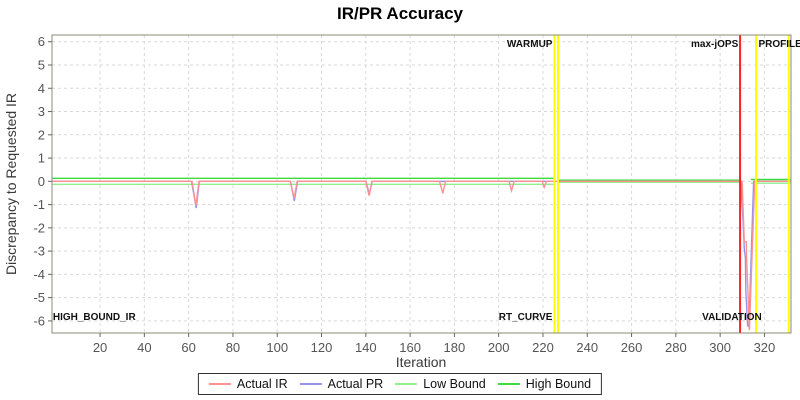 This screenshot has height=400, width=800. Describe the element at coordinates (355, 384) in the screenshot. I see `legend-label-actual-pr: Actual PR` at that location.